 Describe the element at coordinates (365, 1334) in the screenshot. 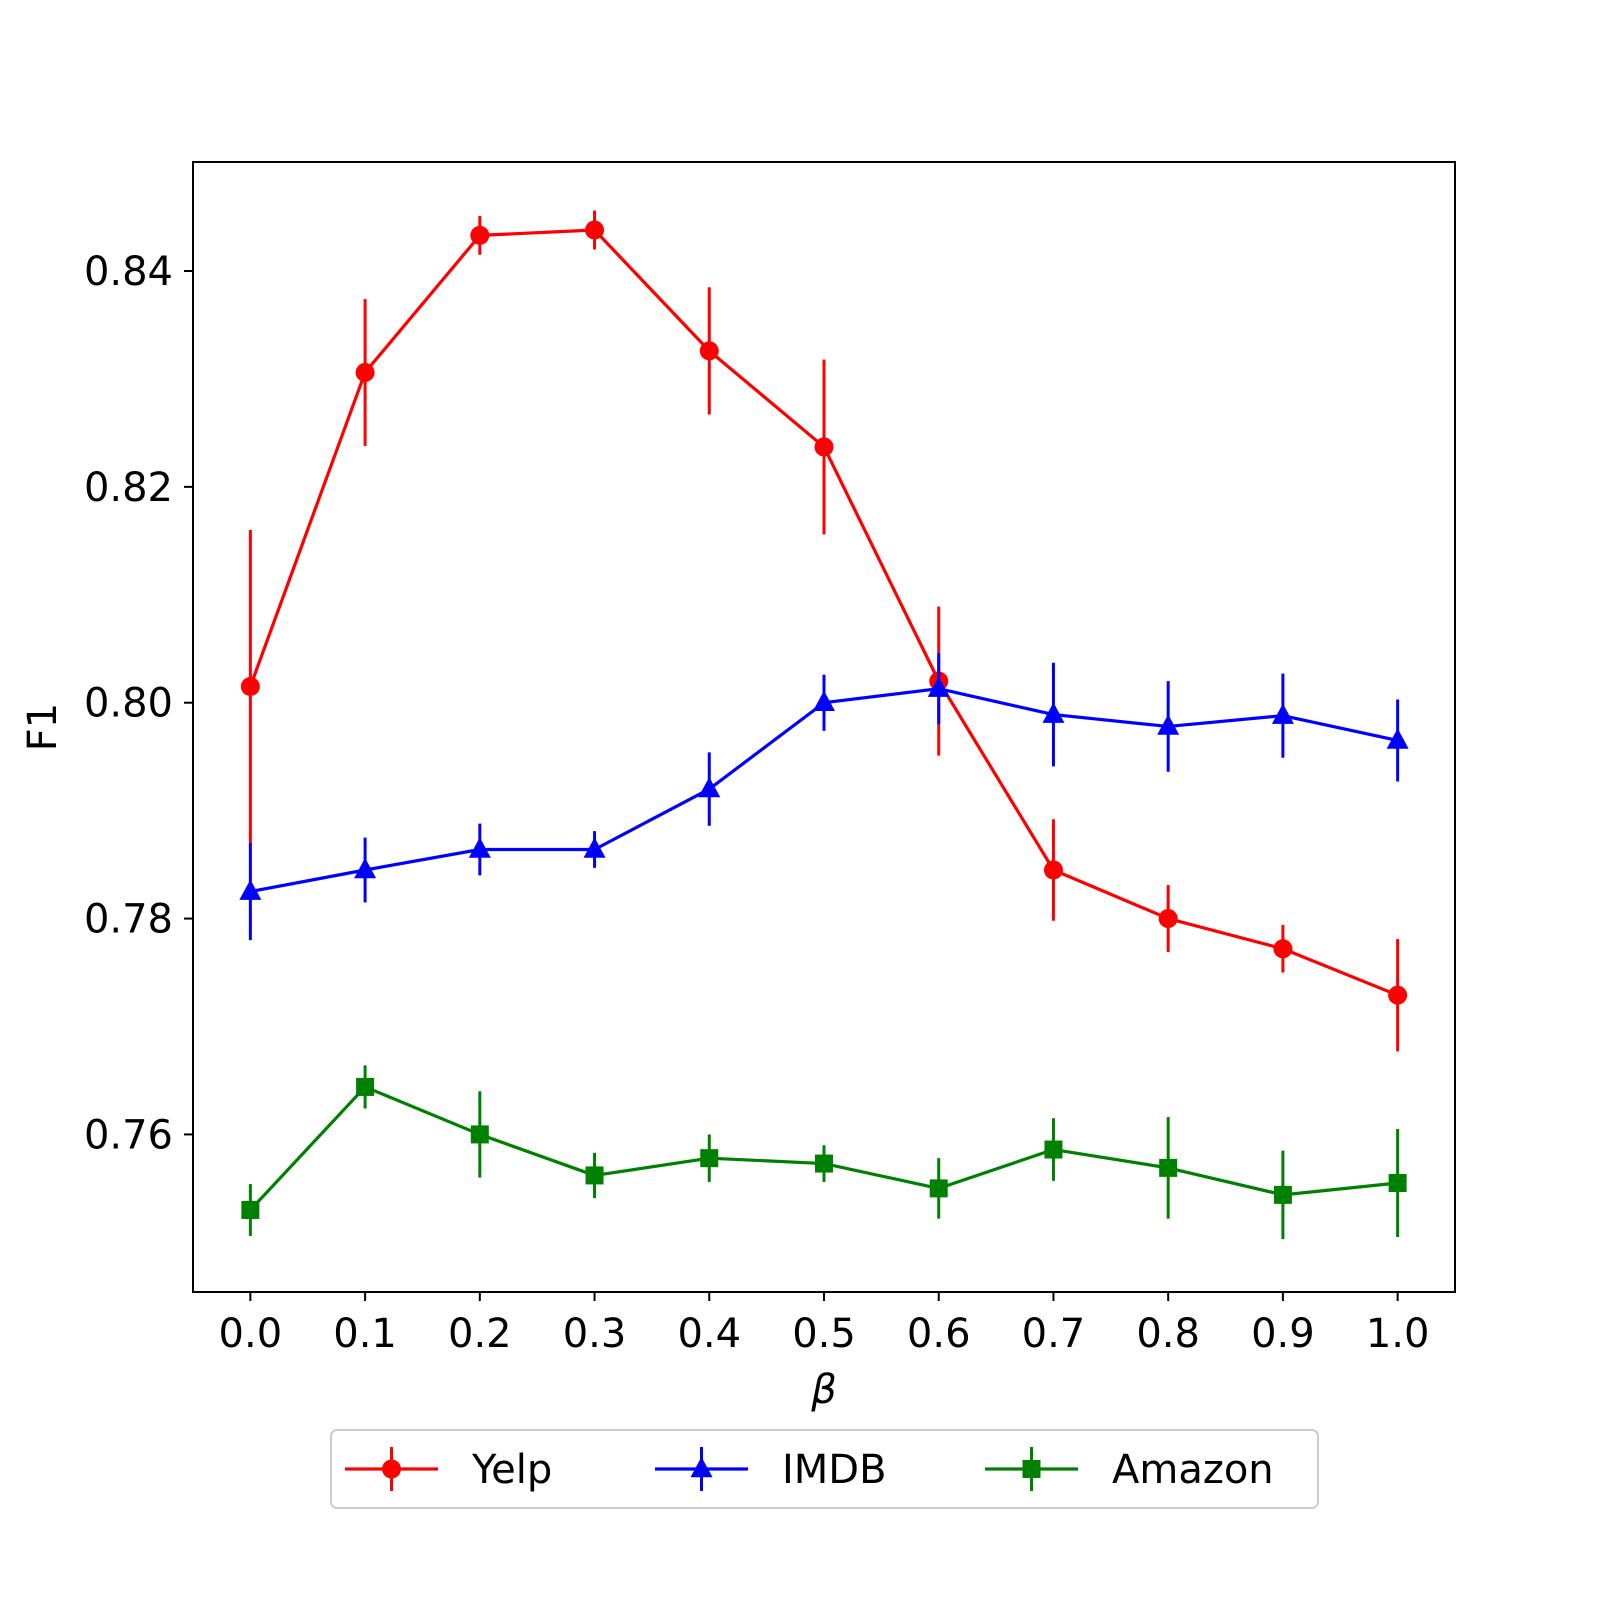

I see `x-tick-label: 0.1` at that location.